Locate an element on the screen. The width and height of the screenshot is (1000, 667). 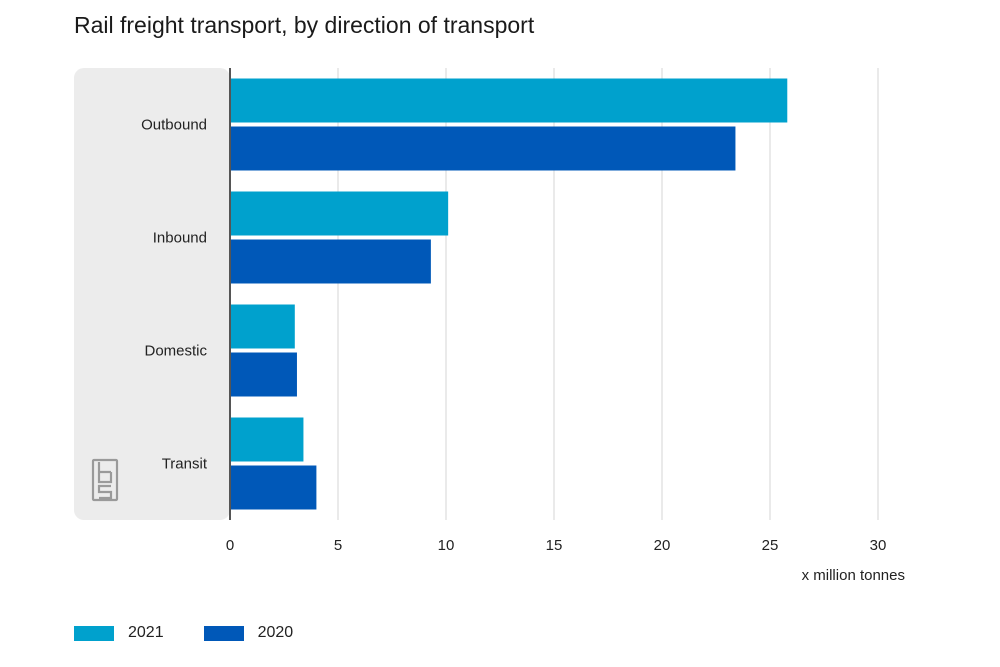
category-label-domestic: Domestic is located at coordinates (175, 351).